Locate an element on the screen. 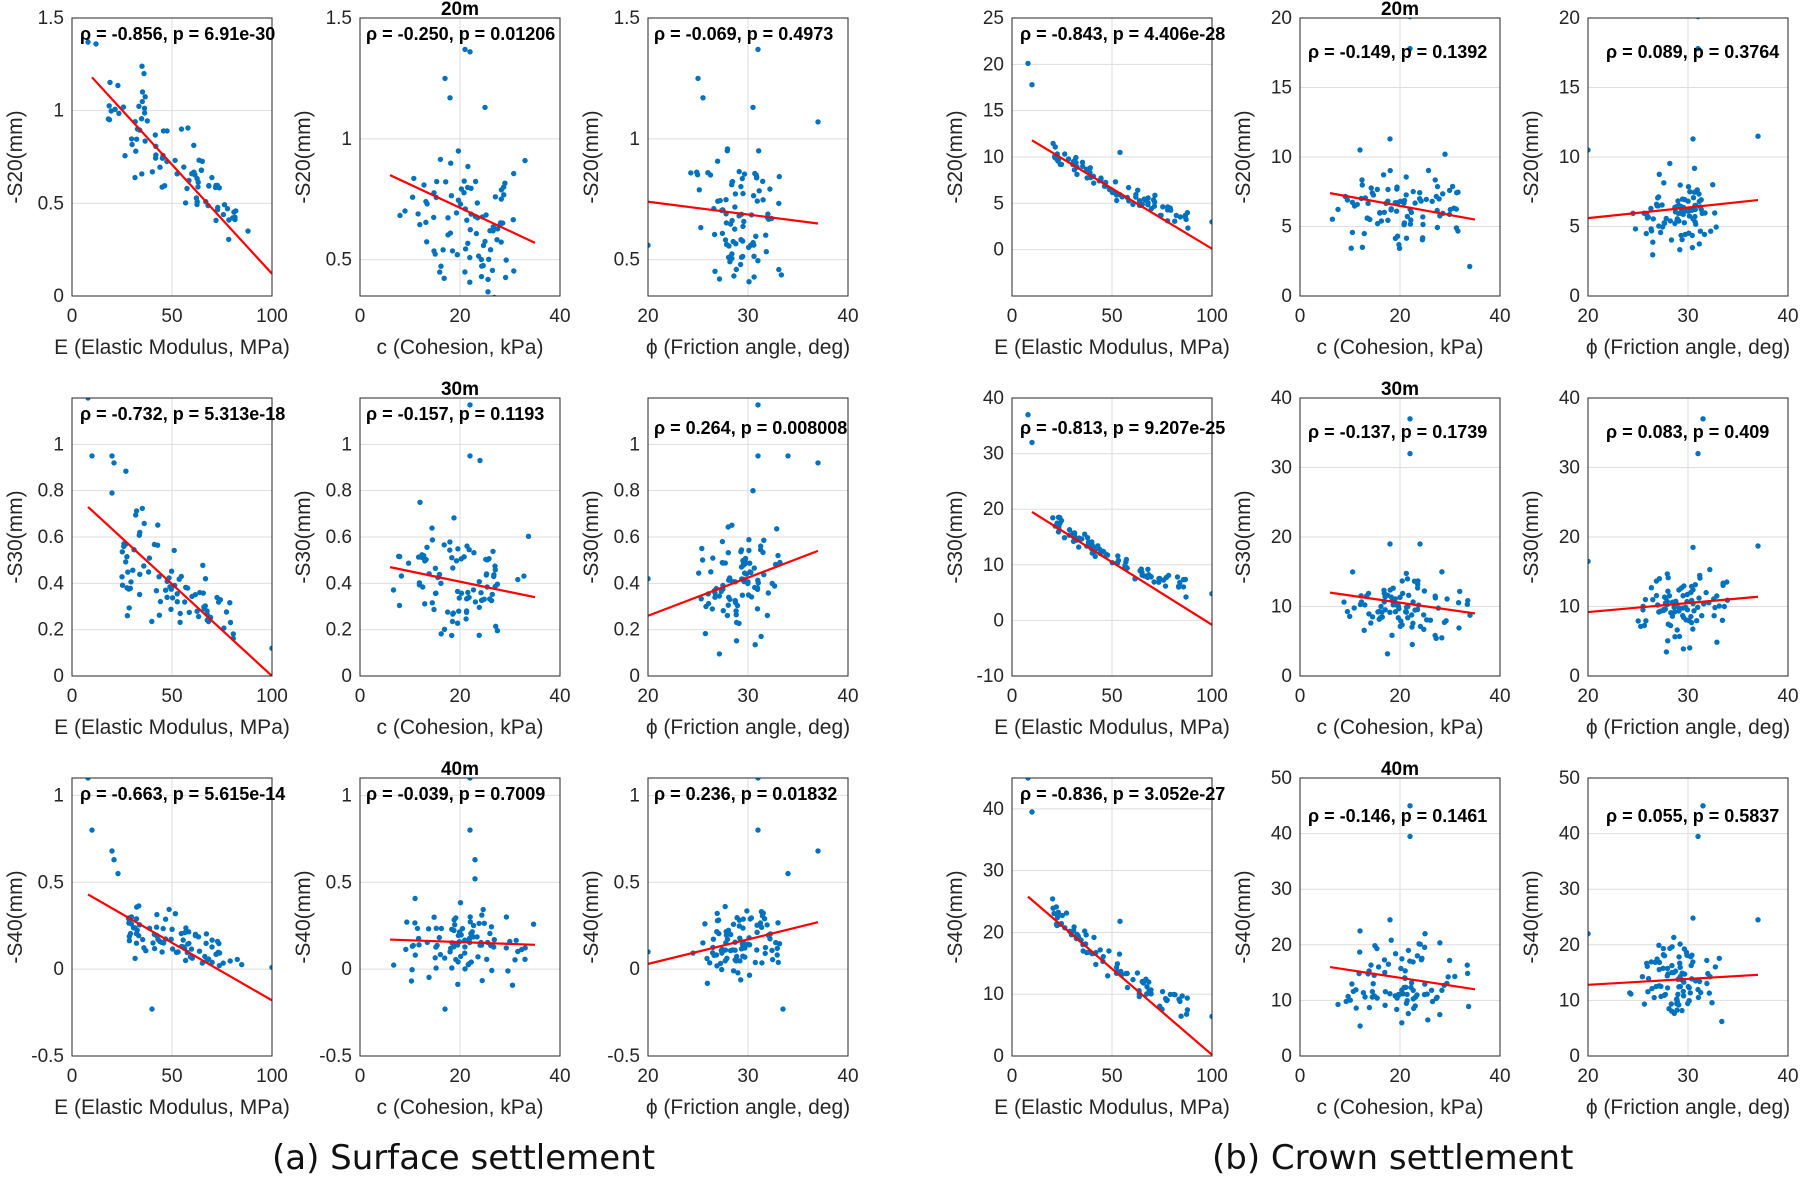  y-tick-label: 1.5 is located at coordinates (627, 18).